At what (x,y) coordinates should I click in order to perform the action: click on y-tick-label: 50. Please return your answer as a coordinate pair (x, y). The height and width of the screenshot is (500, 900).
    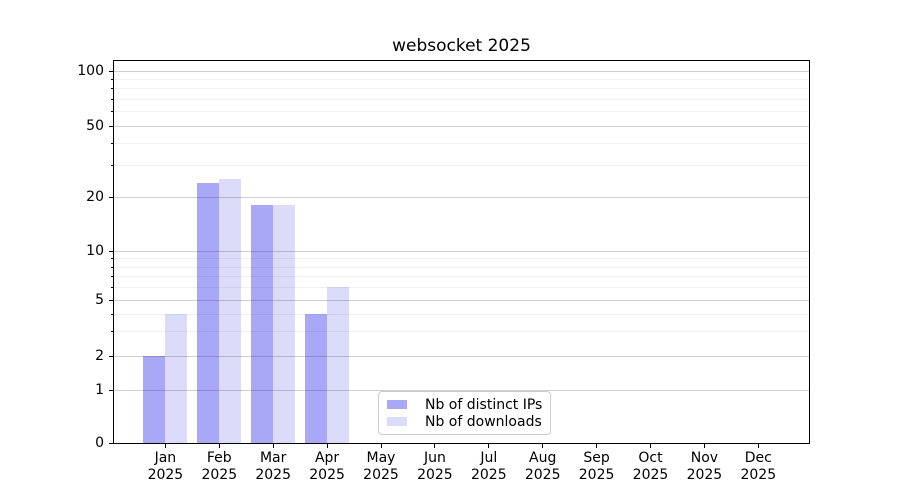
    Looking at the image, I should click on (95, 125).